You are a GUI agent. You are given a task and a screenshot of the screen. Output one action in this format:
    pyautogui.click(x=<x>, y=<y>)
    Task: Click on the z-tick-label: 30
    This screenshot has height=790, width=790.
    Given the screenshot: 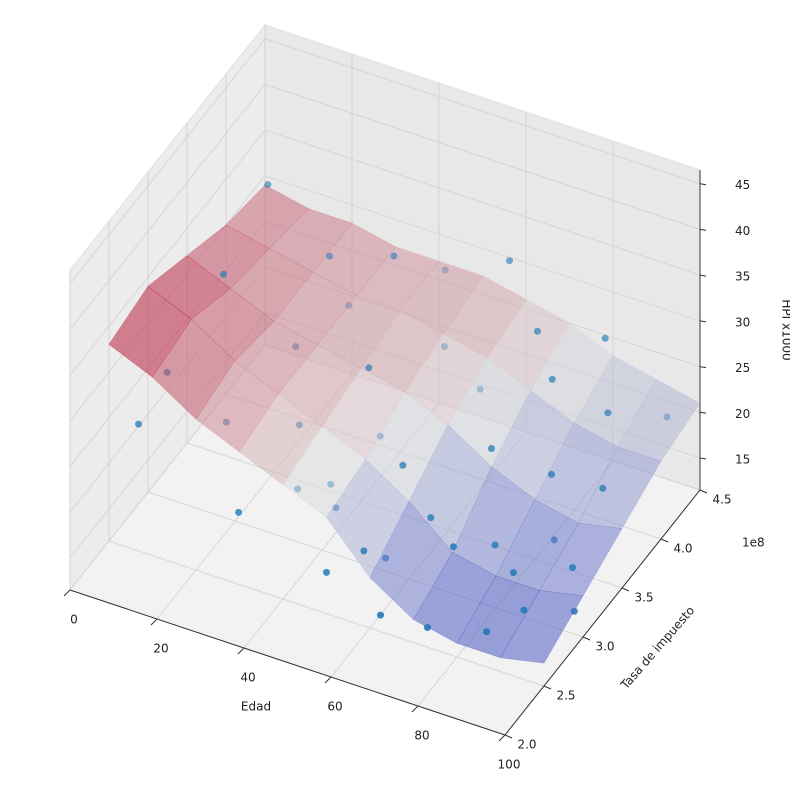 What is the action you would take?
    pyautogui.click(x=742, y=322)
    